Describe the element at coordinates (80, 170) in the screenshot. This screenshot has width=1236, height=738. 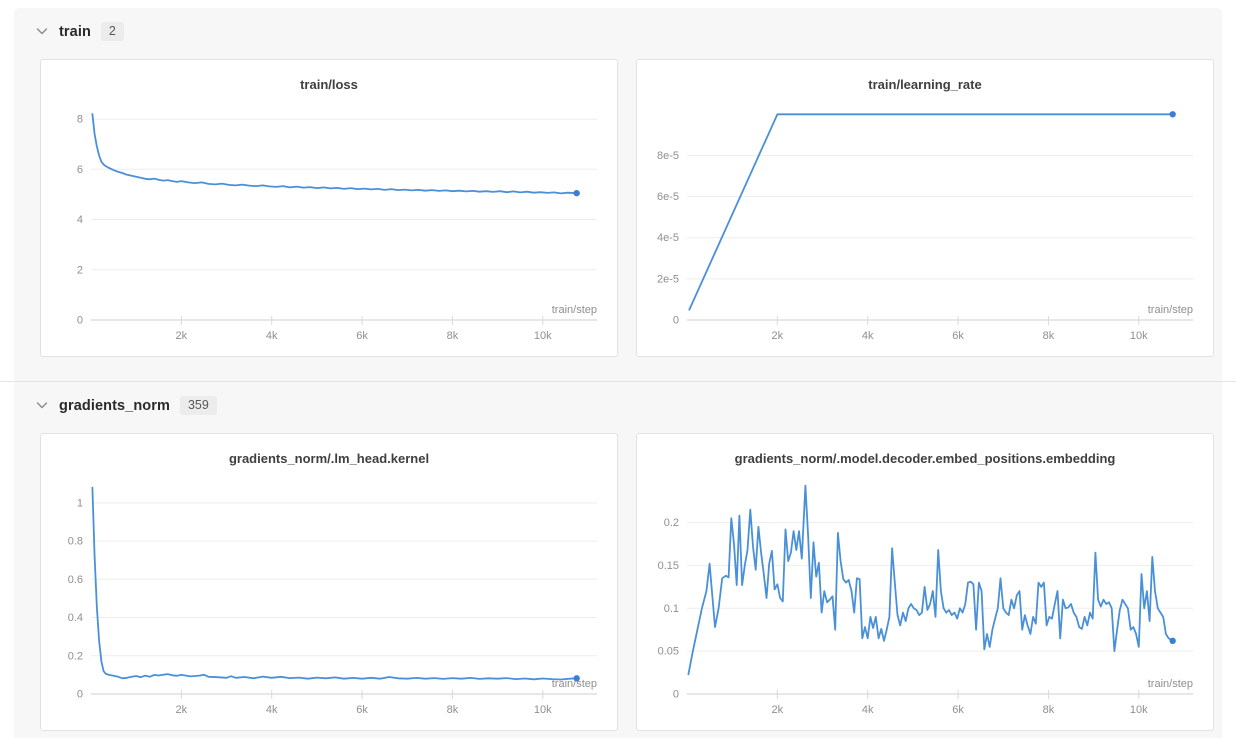
I see `svg-text: 6` at that location.